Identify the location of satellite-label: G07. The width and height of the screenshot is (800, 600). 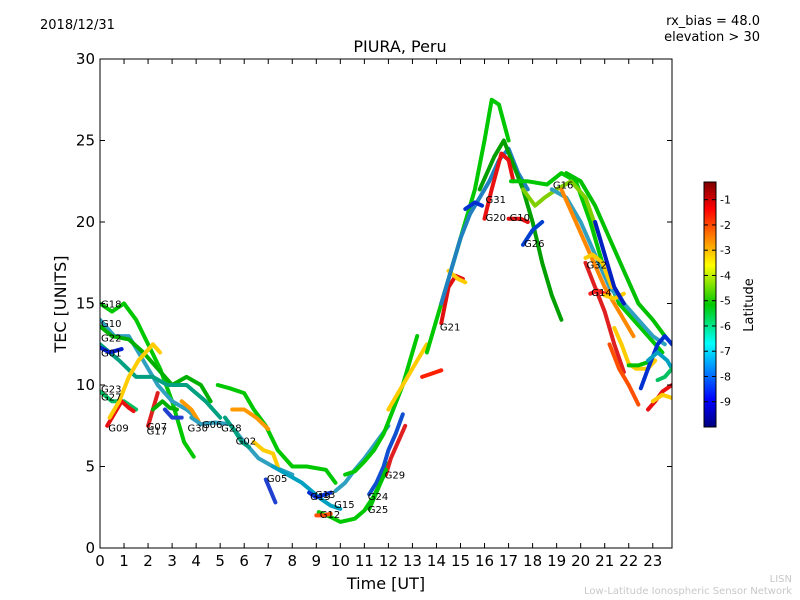
(157, 427).